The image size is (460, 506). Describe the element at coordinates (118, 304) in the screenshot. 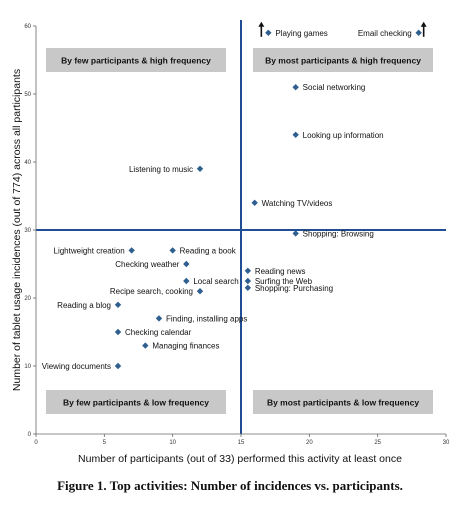

I see `data-point-reading-a-blog` at that location.